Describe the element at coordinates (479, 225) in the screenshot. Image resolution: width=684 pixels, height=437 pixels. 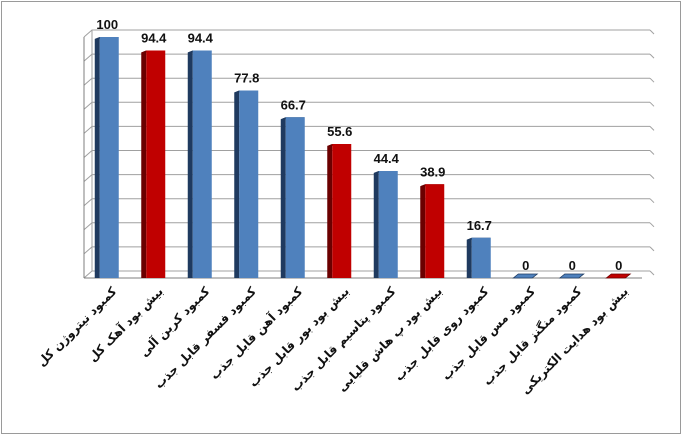
I see `data-label: 16.7` at that location.